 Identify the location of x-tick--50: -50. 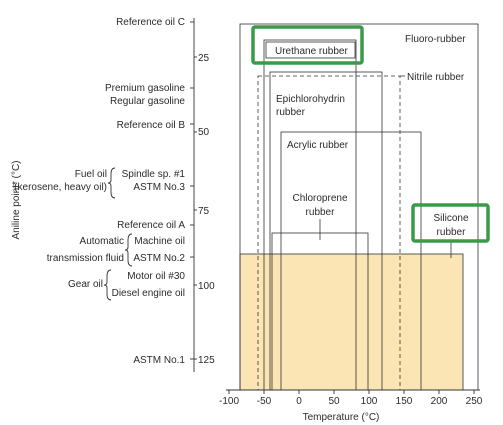
(264, 401).